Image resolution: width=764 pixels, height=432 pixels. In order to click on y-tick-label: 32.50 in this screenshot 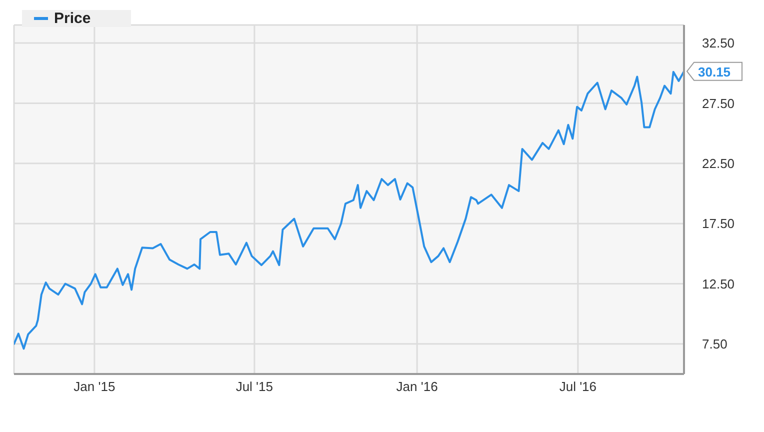, I will do `click(718, 43)`.